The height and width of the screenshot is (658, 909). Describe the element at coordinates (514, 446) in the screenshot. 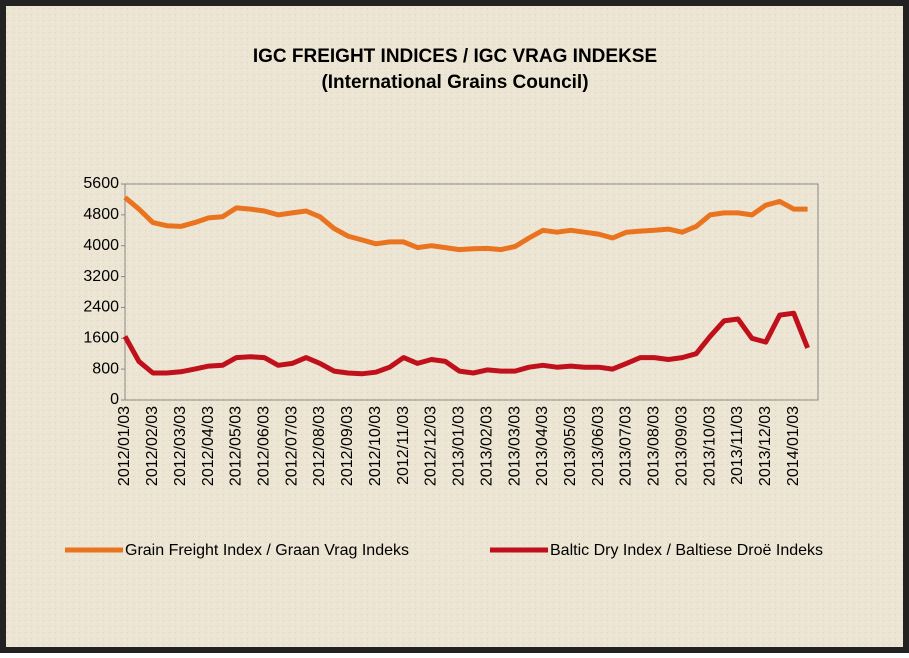

I see `x-tick-label: 2013/03/03` at that location.